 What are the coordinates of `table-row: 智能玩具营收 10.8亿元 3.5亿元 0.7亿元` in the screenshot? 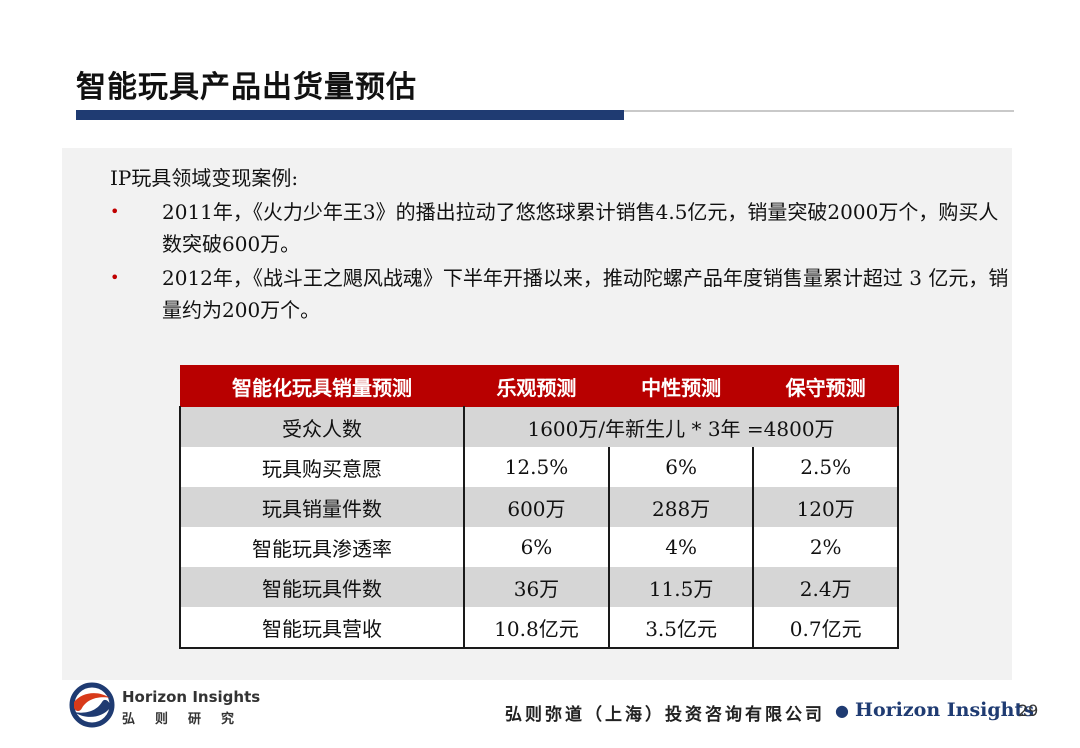 It's located at (538, 628).